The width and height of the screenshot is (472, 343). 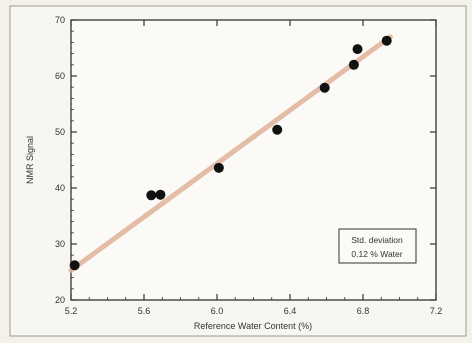 I want to click on y-tick-label: 70, so click(x=60, y=20).